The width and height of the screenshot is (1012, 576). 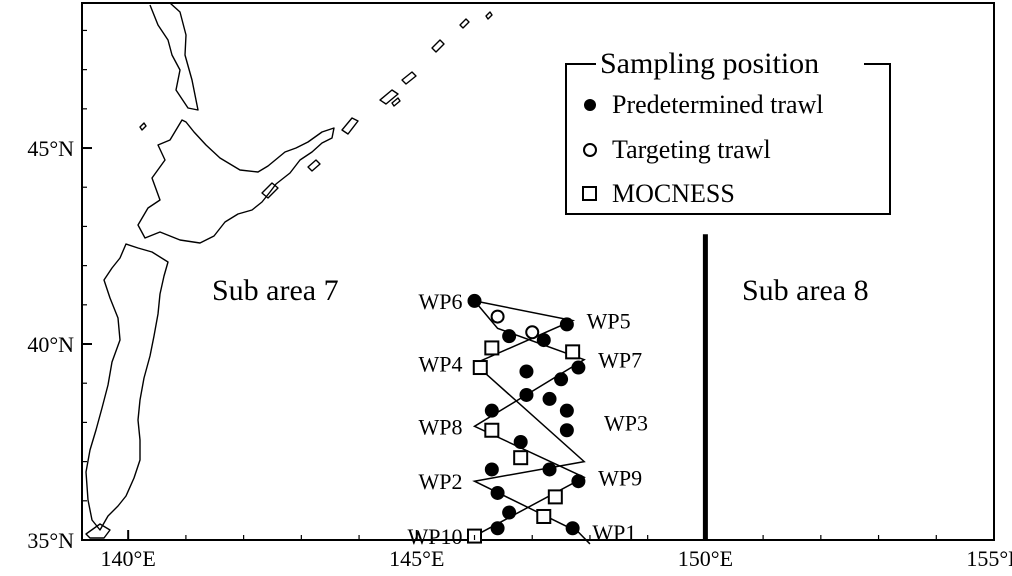 What do you see at coordinates (416, 558) in the screenshot?
I see `x-tick-label: 145°E` at bounding box center [416, 558].